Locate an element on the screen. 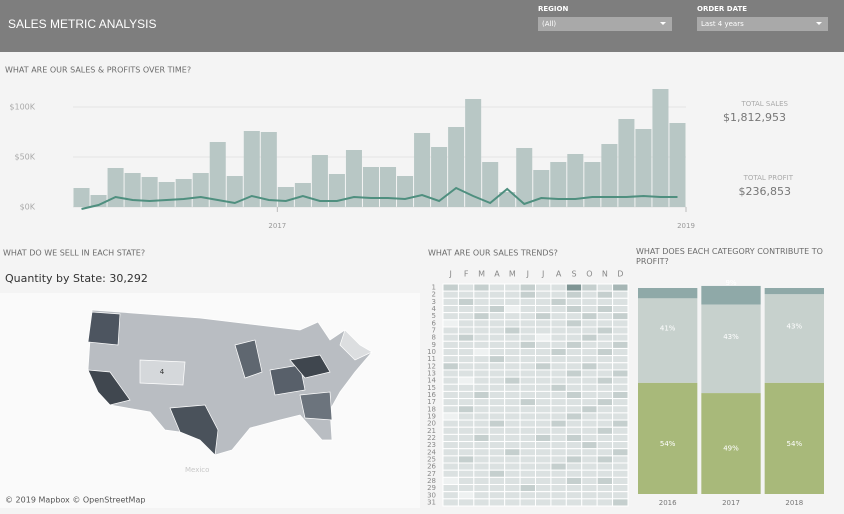 The image size is (844, 514). row-label: 30 is located at coordinates (431, 495).